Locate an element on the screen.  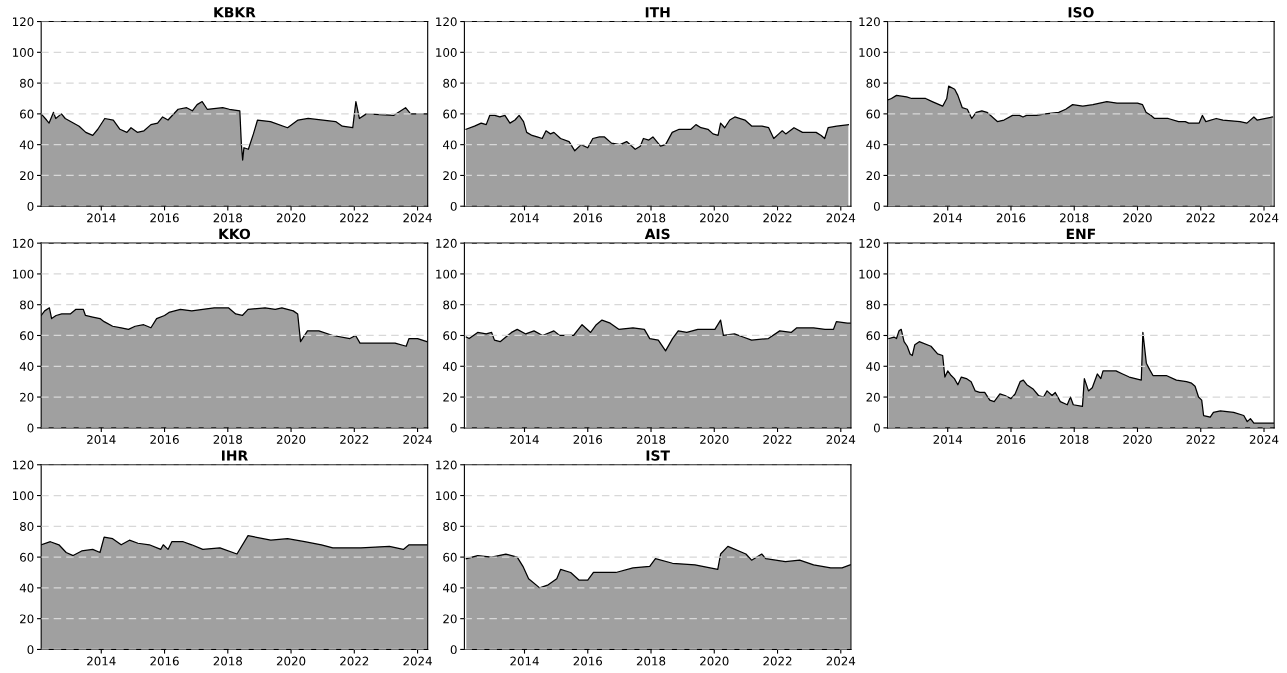
chart-title: AIS is located at coordinates (657, 234).